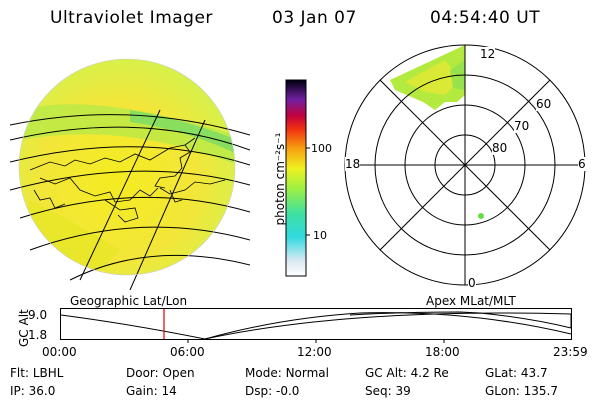  I want to click on altitude-ytick-max: 9.0, so click(38, 315).